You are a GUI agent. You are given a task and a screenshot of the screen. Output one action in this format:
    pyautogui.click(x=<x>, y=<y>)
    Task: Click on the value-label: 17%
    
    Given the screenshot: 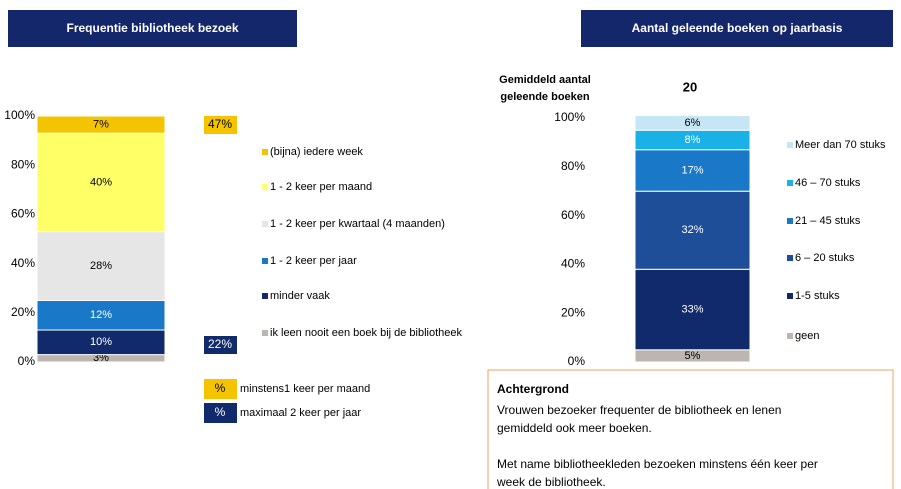 What is the action you would take?
    pyautogui.click(x=692, y=170)
    